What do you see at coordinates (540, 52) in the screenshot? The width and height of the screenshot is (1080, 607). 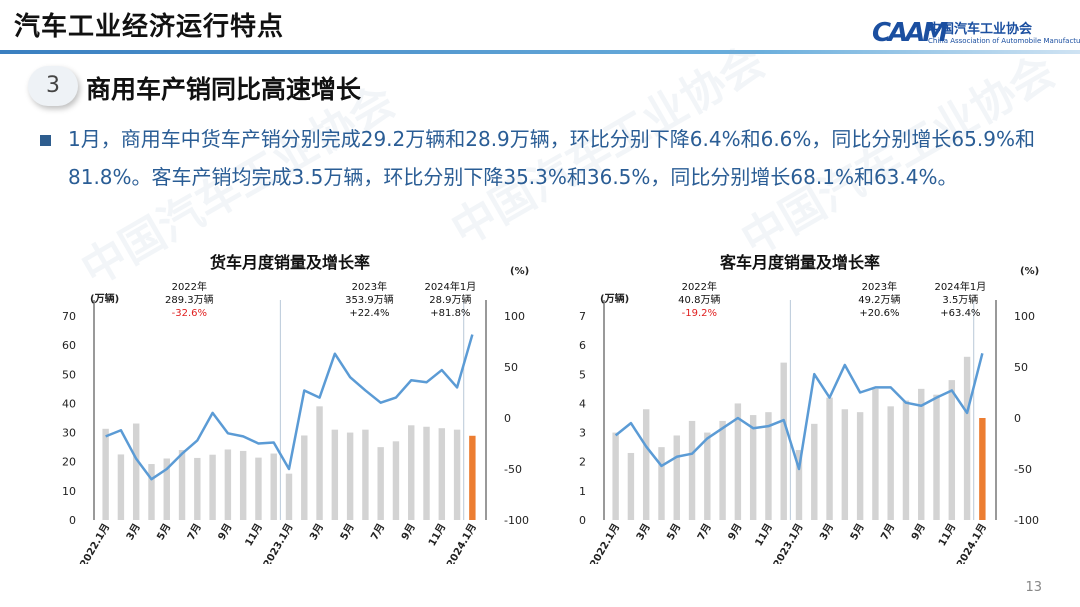 I see `header-divider` at bounding box center [540, 52].